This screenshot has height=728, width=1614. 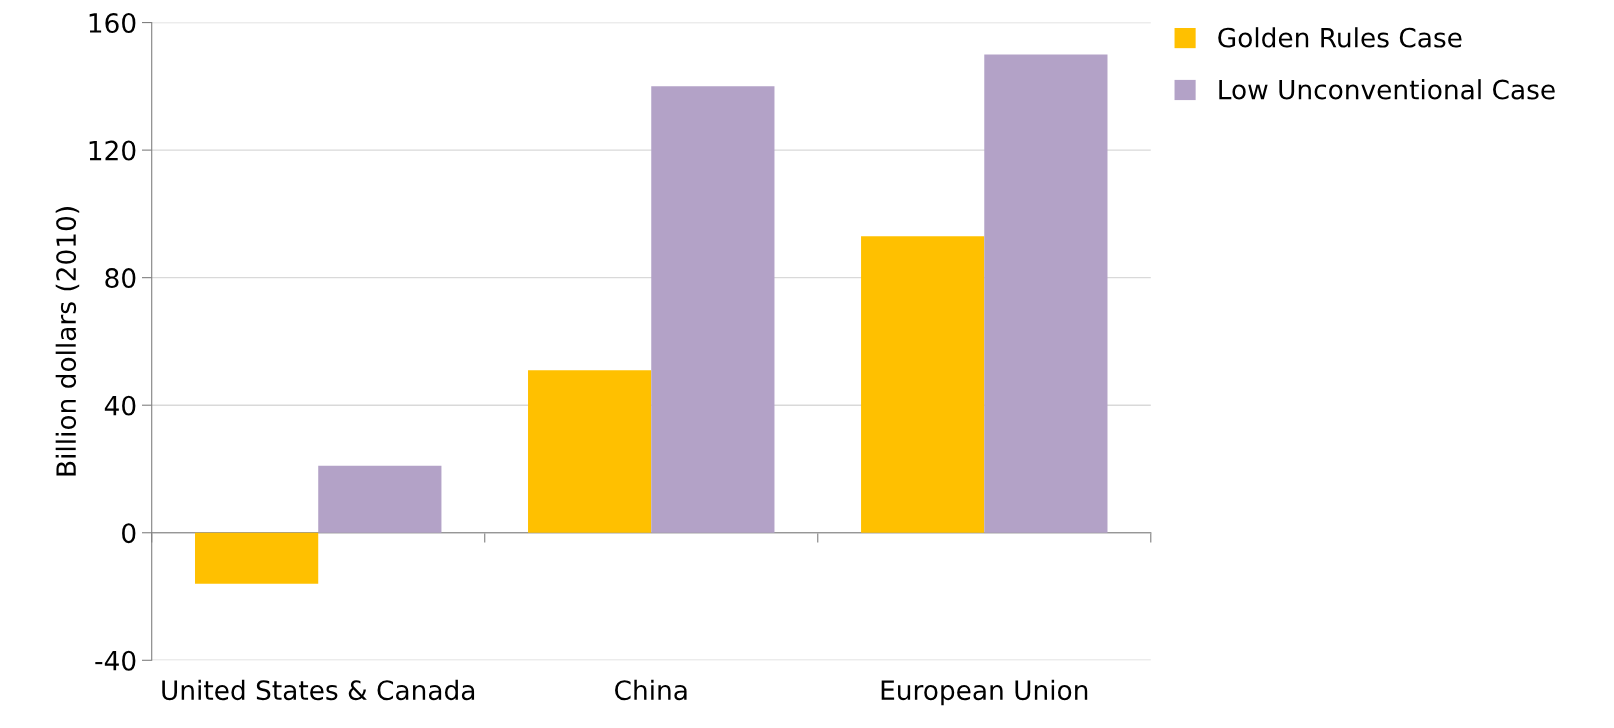 What do you see at coordinates (651, 690) in the screenshot?
I see `x-tick-label: China` at bounding box center [651, 690].